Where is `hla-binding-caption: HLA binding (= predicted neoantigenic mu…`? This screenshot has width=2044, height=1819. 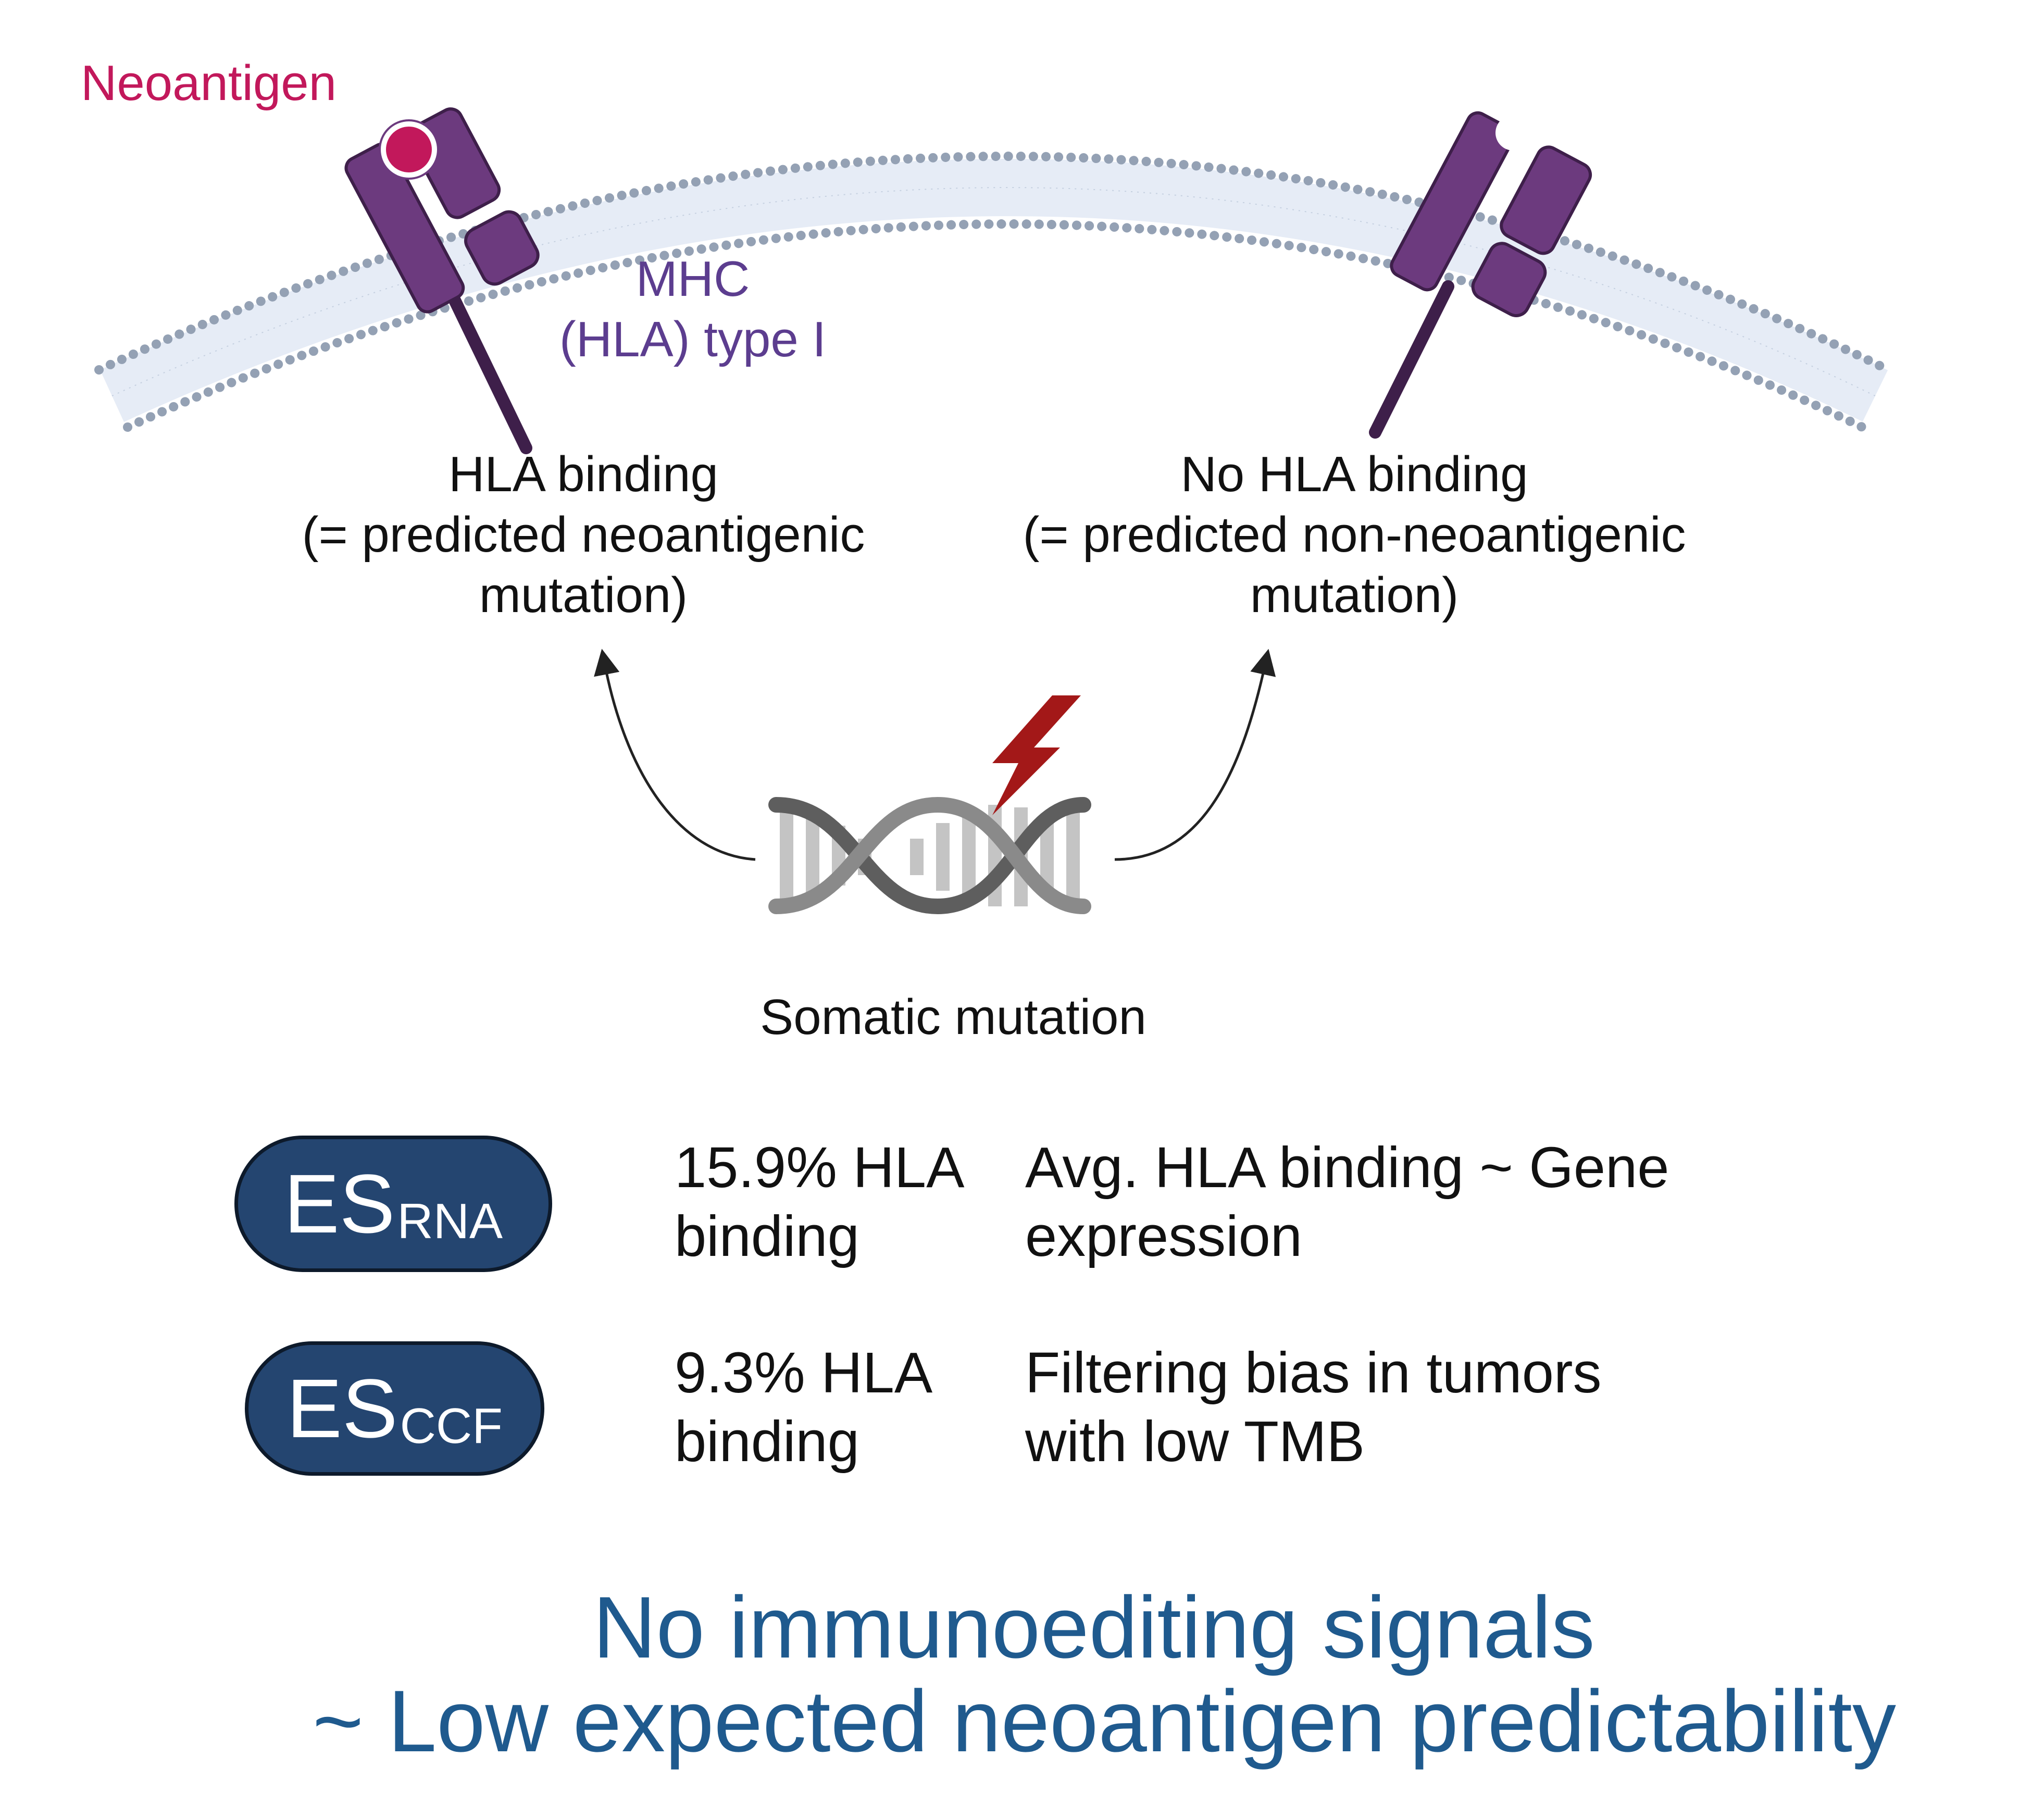
hla-binding-caption: HLA binding (= predicted neoantigenic mu… is located at coordinates (583, 535).